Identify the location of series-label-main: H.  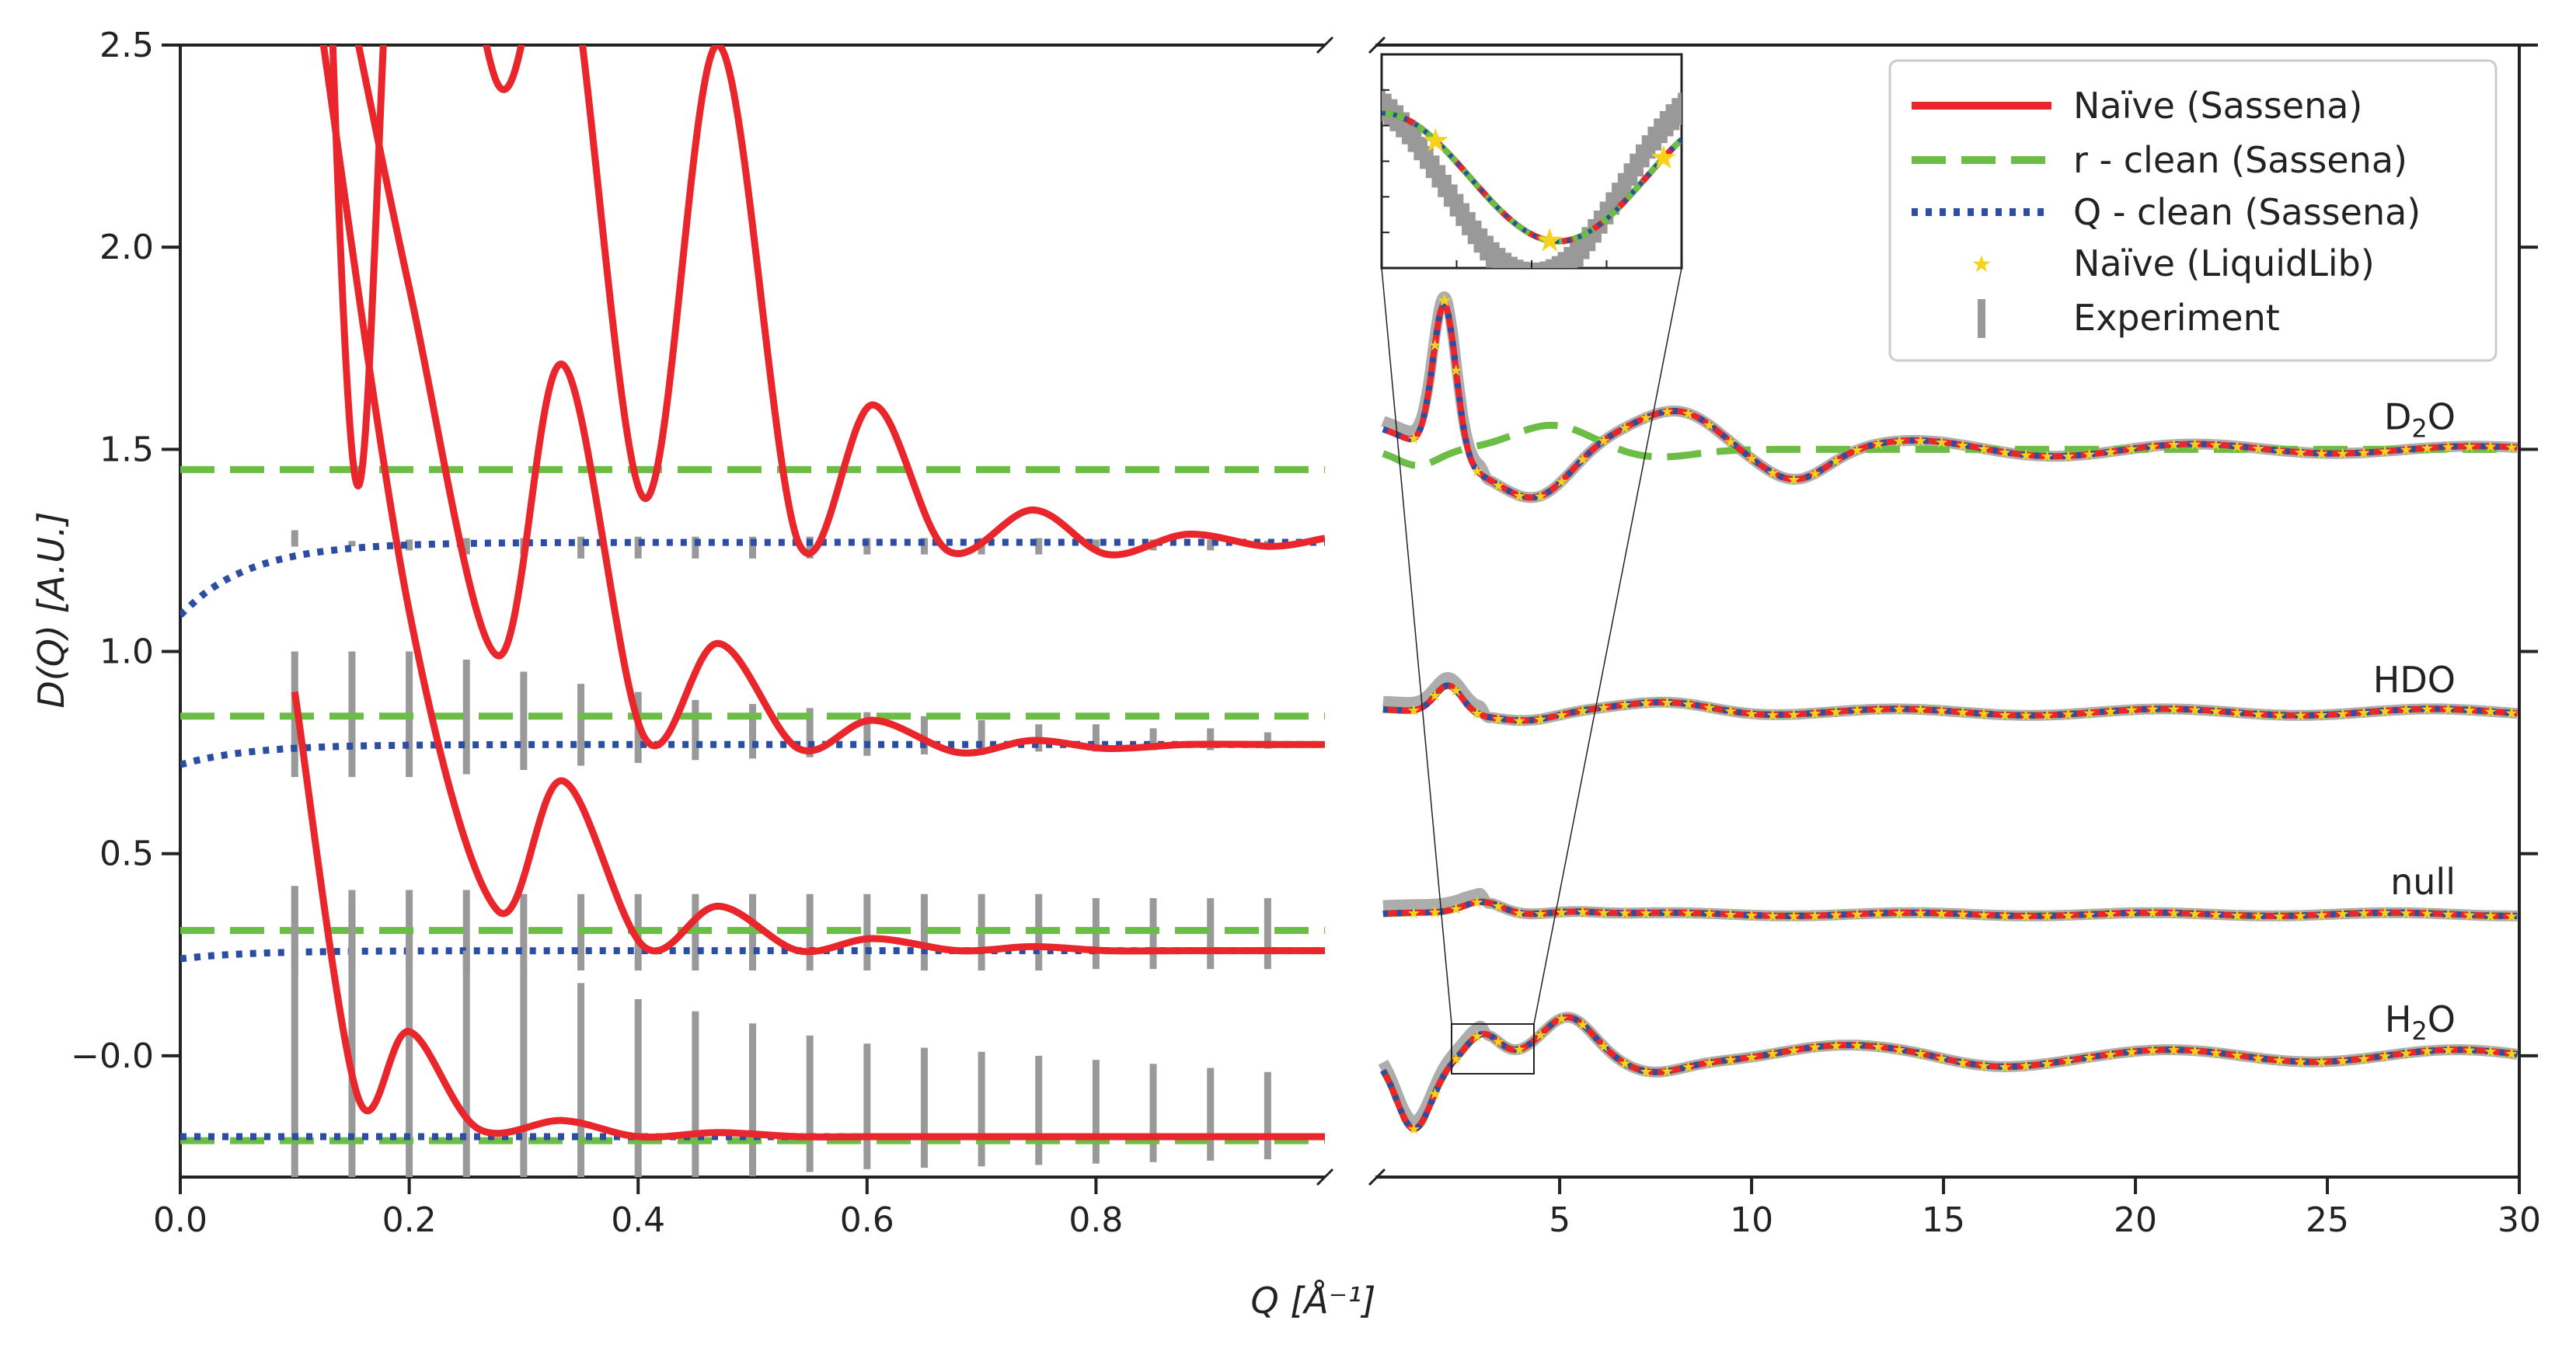
(2398, 1019).